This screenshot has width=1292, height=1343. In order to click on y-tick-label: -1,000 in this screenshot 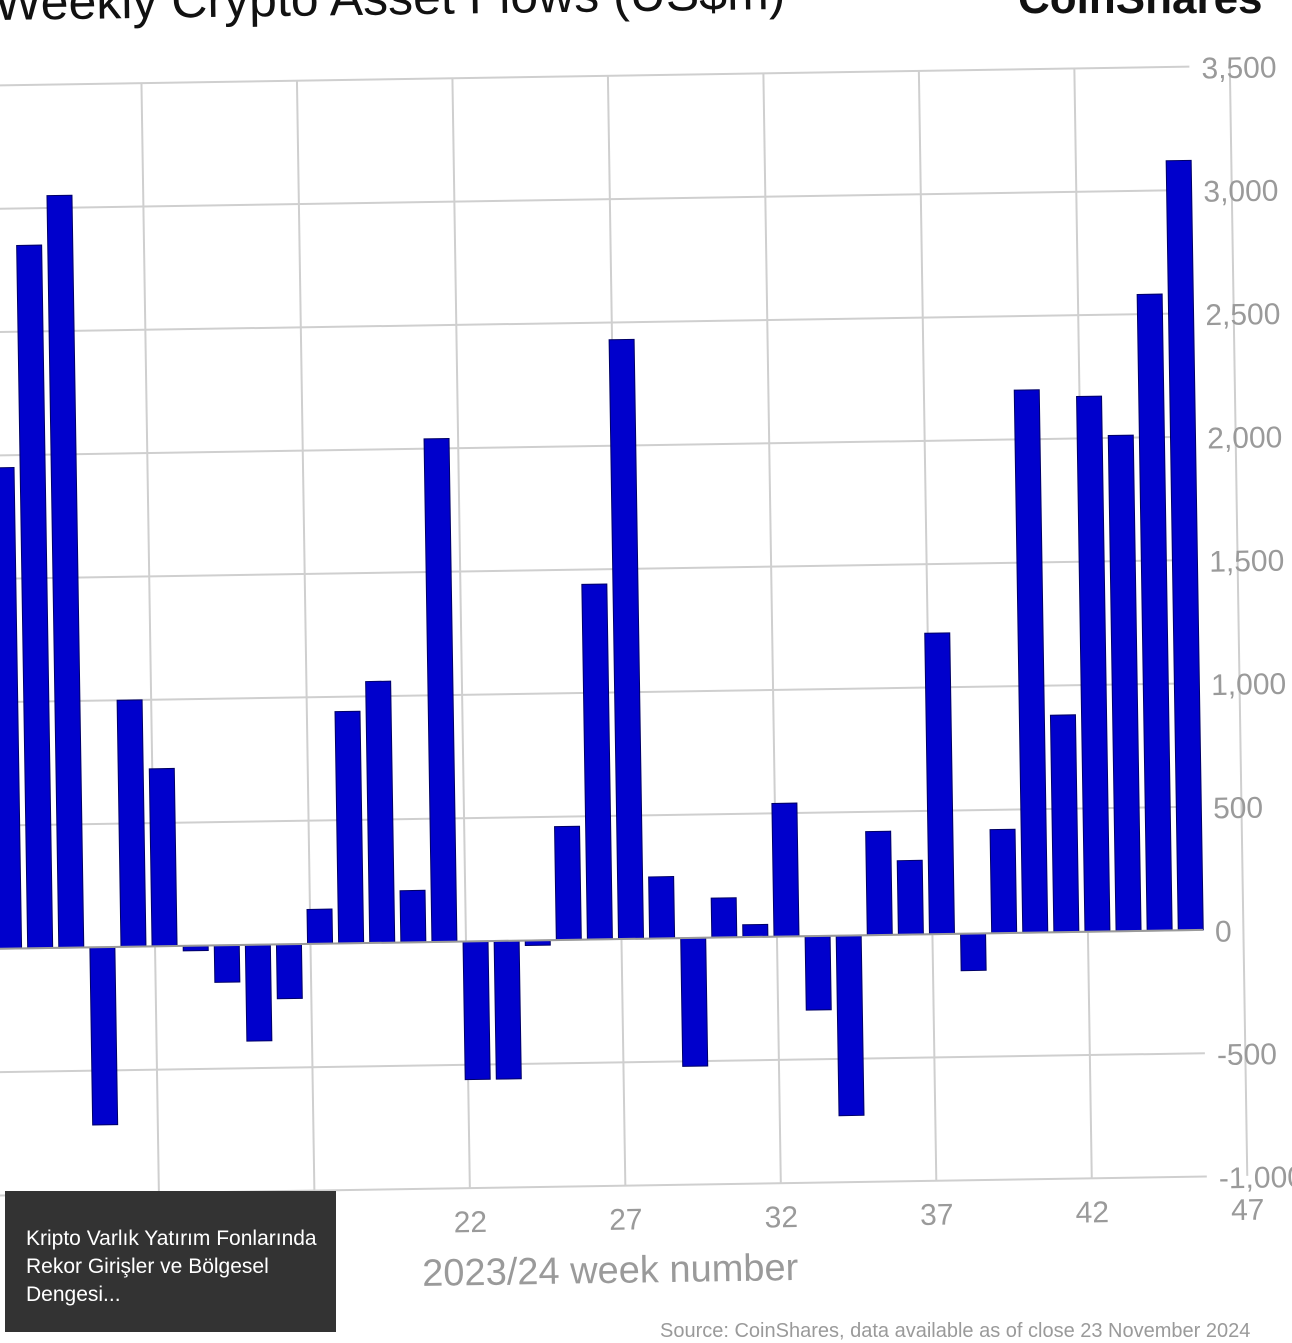, I will do `click(1255, 1178)`.